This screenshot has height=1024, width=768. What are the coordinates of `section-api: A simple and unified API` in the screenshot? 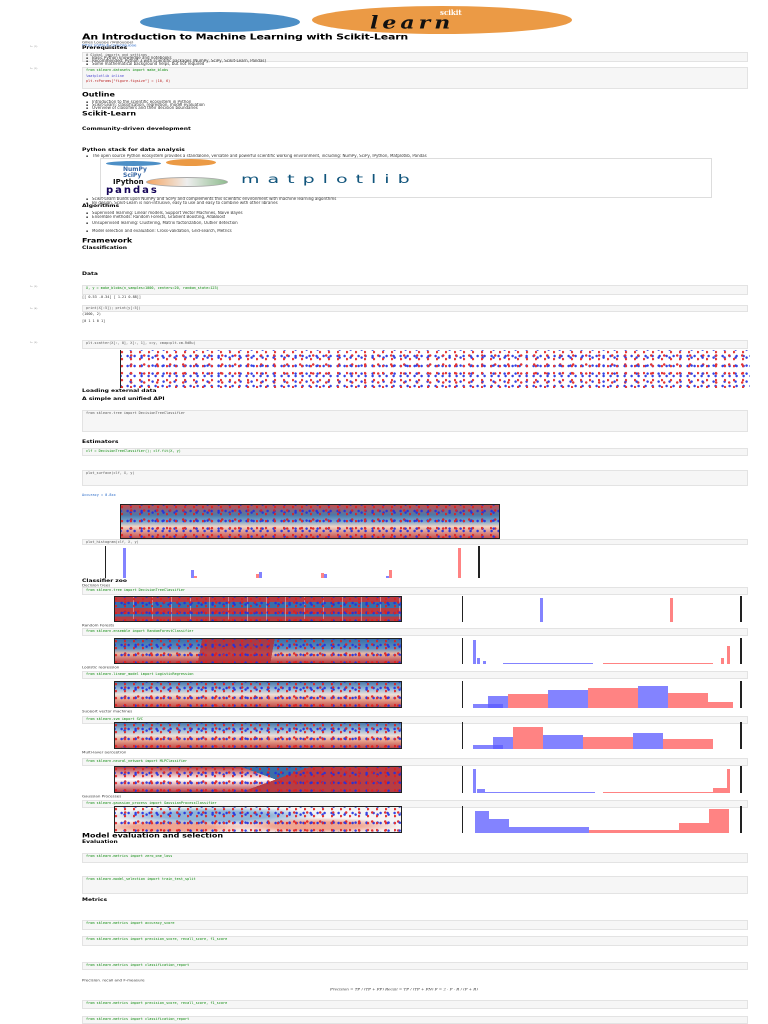 It's located at (123, 399).